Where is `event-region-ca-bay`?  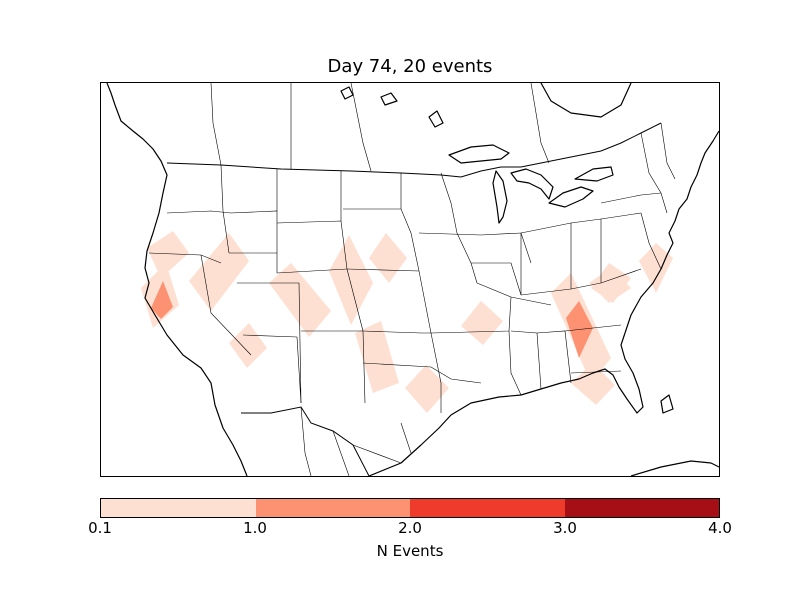 event-region-ca-bay is located at coordinates (162, 300).